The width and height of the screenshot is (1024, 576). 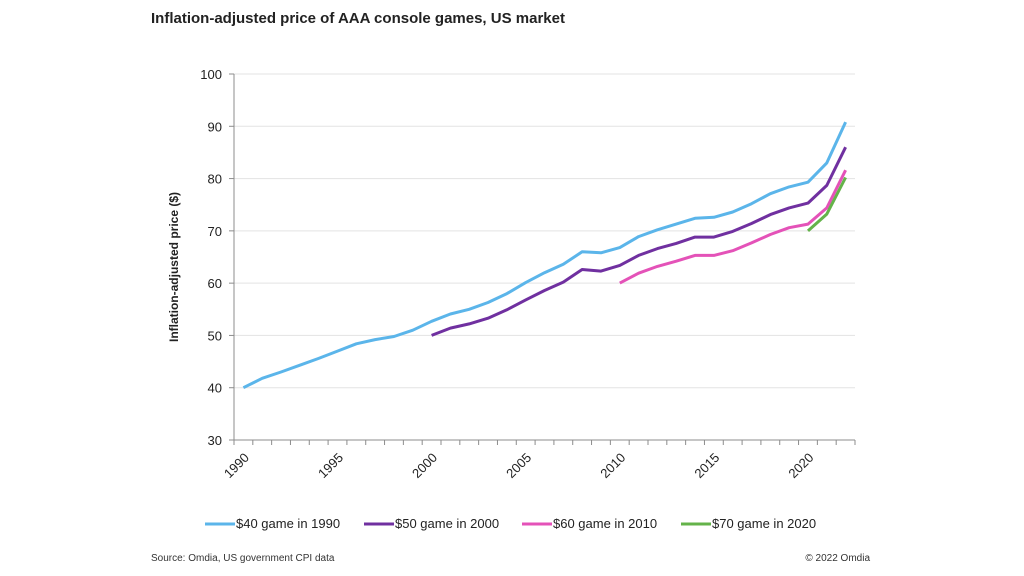 I want to click on x-tick-label-2010: 2010, so click(x=612, y=465).